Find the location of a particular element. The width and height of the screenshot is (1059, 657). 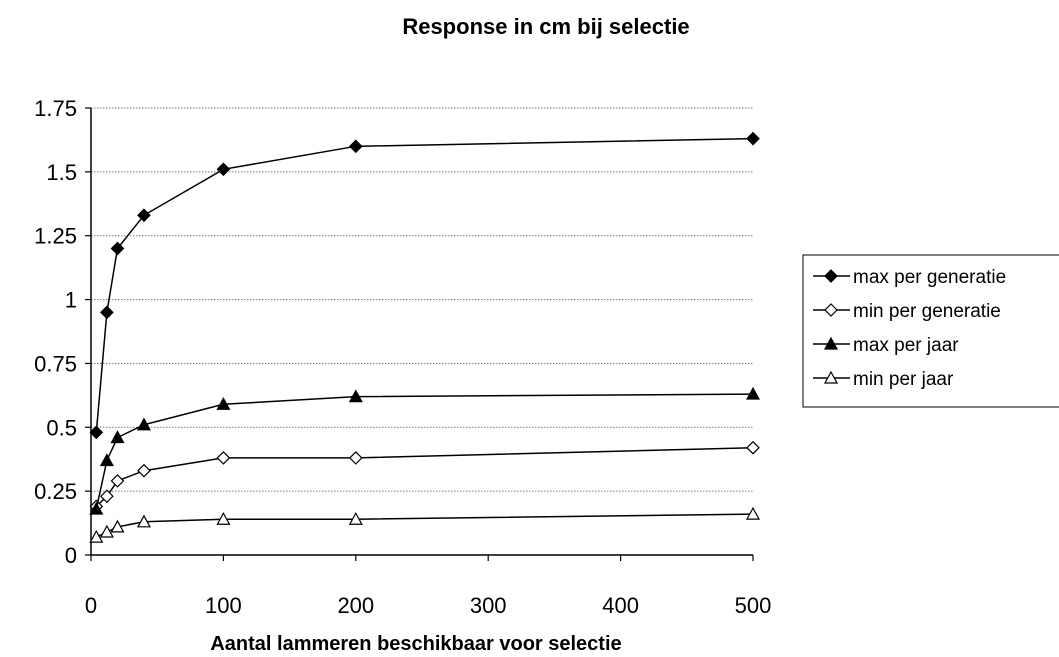

x-tick-label: 100 is located at coordinates (223, 605).